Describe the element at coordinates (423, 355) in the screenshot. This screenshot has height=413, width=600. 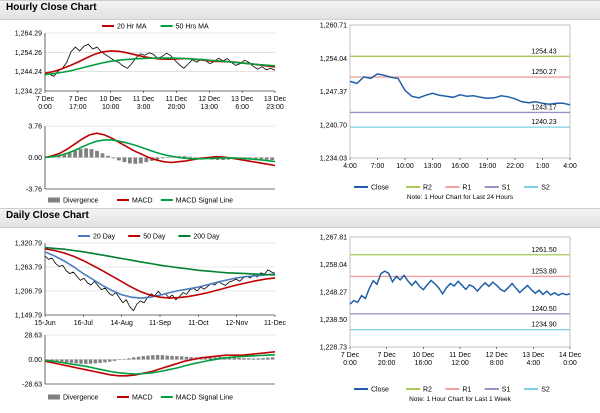
I see `daily_1w-xtick-2-a: 10 Dec` at that location.